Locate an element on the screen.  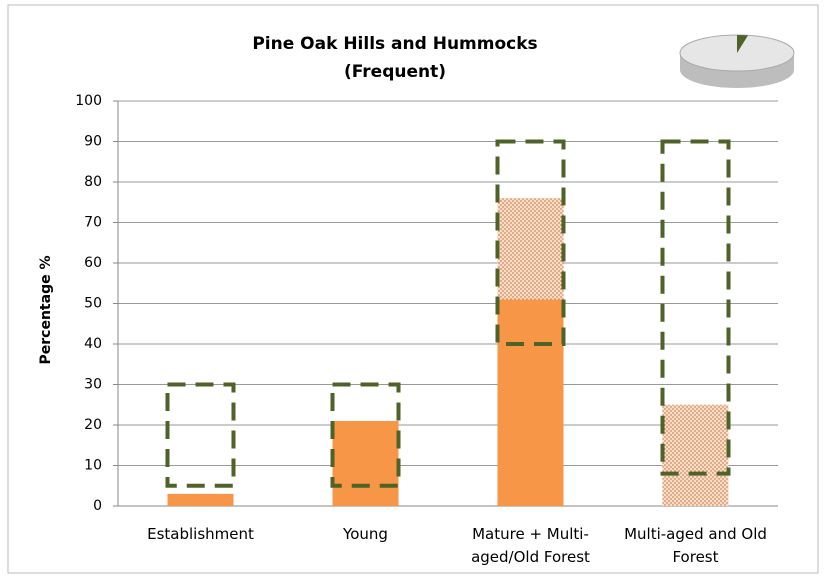
chart-title: Pine Oak Hills and Hummocks is located at coordinates (394, 44).